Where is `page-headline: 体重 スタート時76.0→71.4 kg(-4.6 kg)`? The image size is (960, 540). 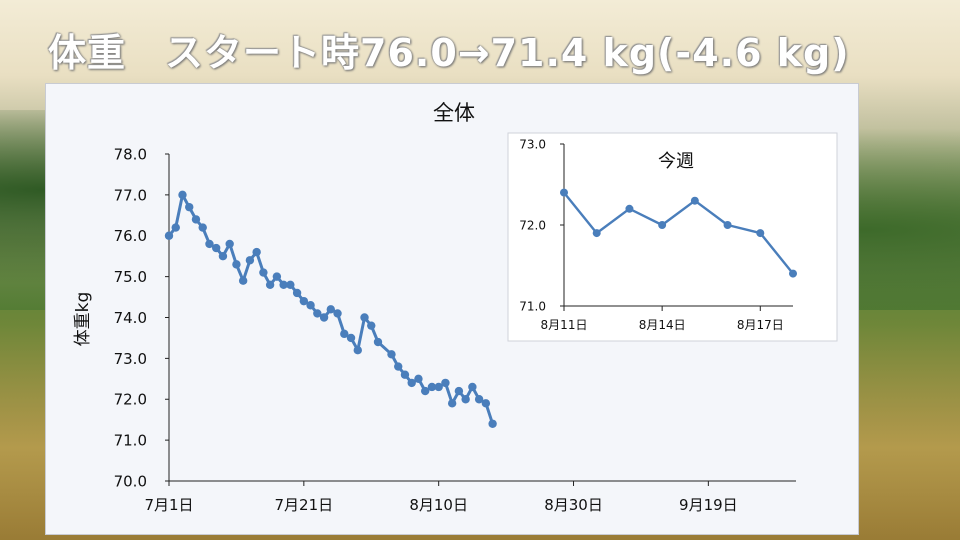 page-headline: 体重 スタート時76.0→71.4 kg(-4.6 kg) is located at coordinates (449, 53).